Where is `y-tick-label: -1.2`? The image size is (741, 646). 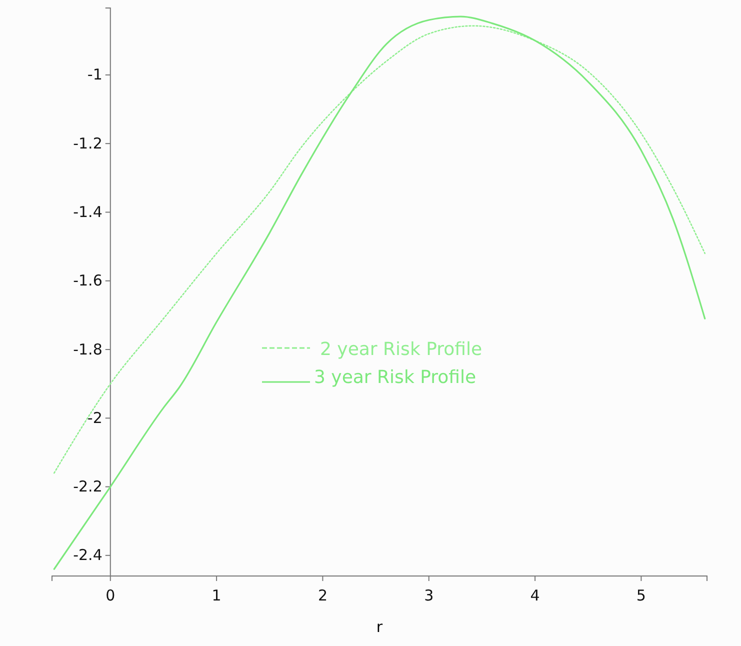
y-tick-label: -1.2 is located at coordinates (87, 143).